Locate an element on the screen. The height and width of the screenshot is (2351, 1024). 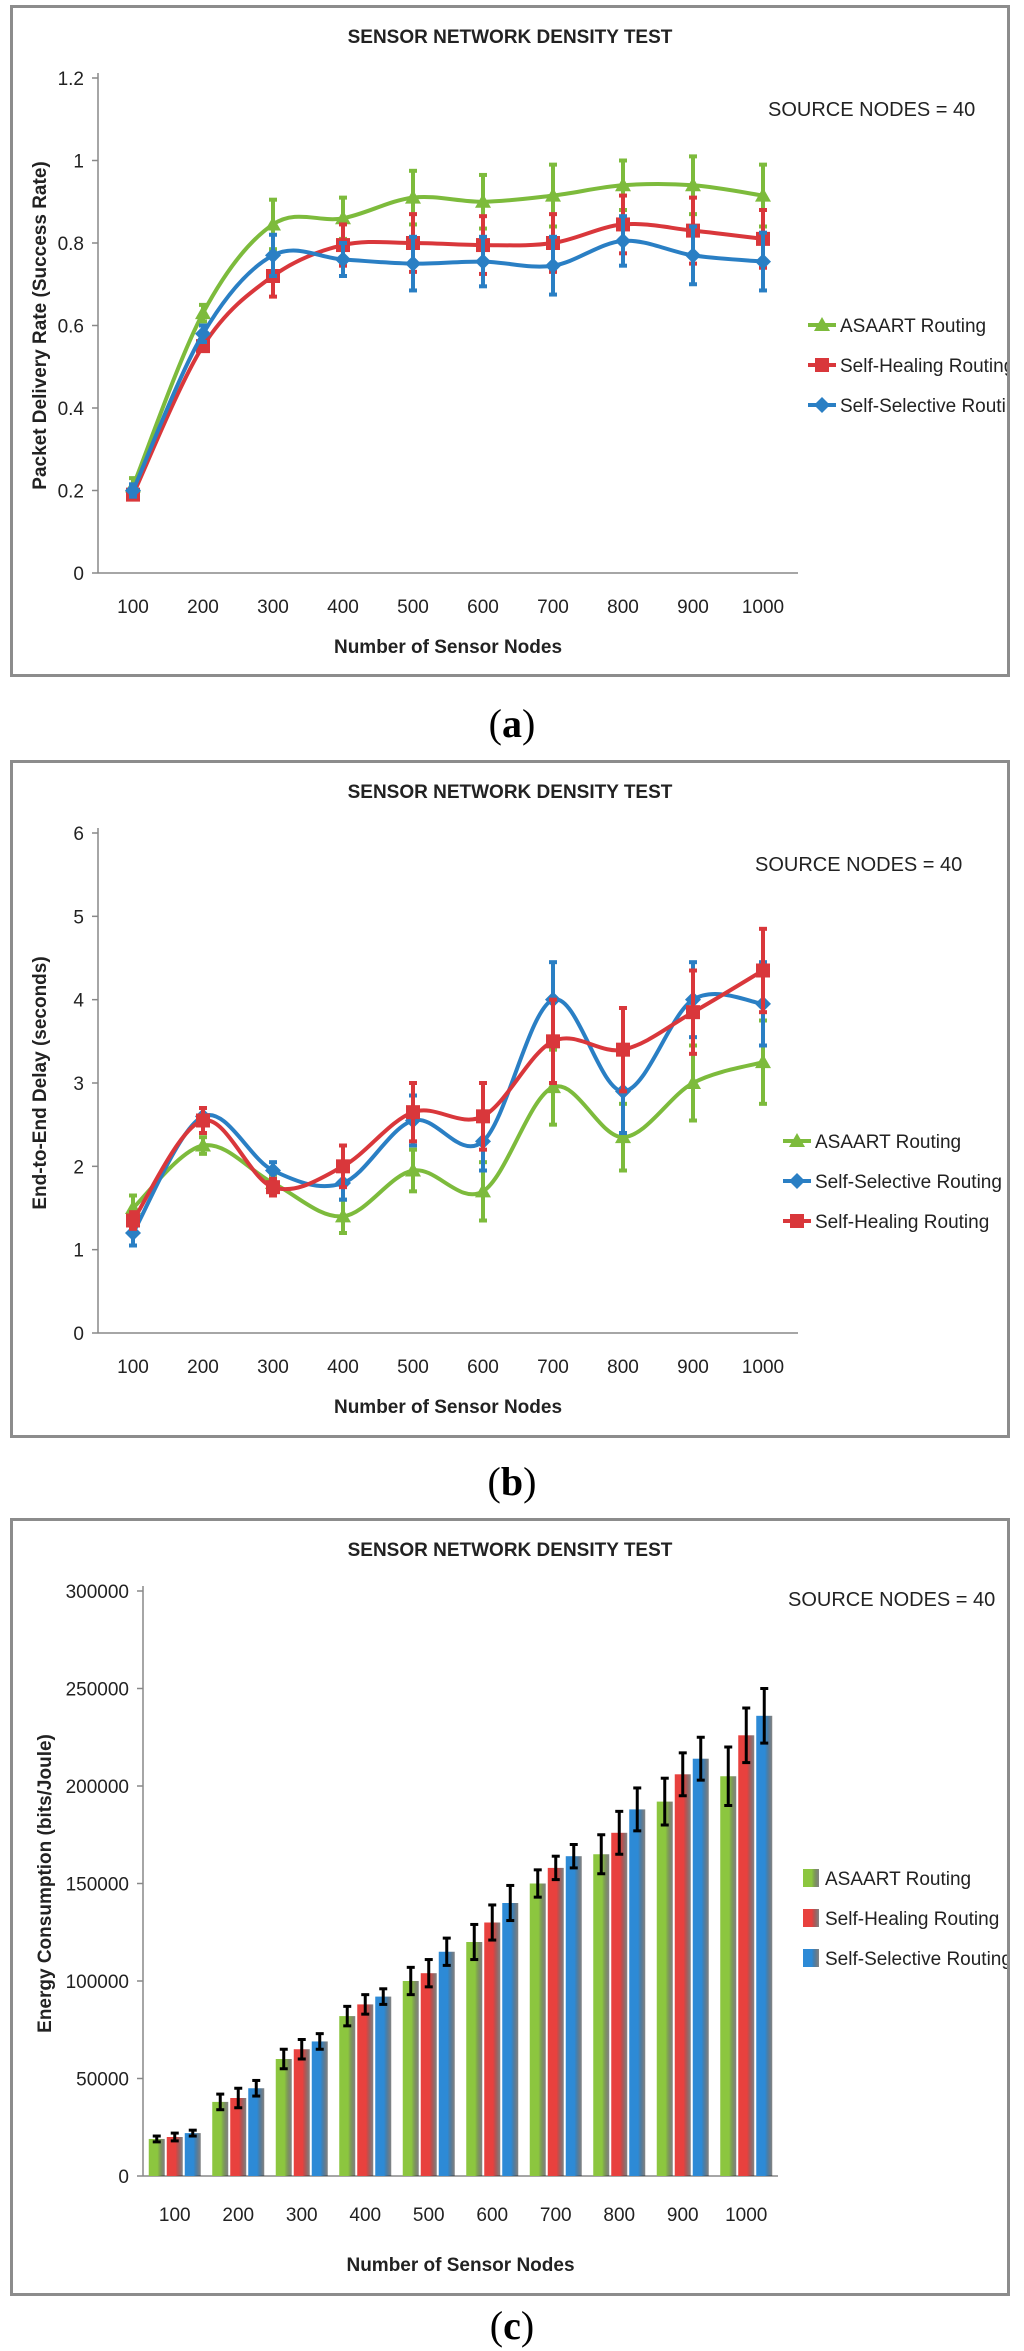
y-tick-label: 2 is located at coordinates (78, 1167).